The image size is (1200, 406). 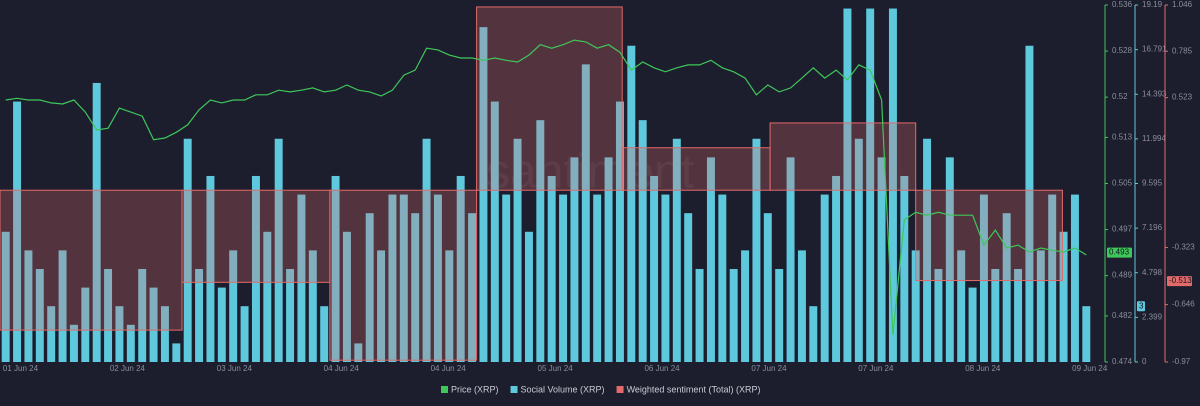 What do you see at coordinates (1152, 316) in the screenshot?
I see `y-tick-label: 2.399` at bounding box center [1152, 316].